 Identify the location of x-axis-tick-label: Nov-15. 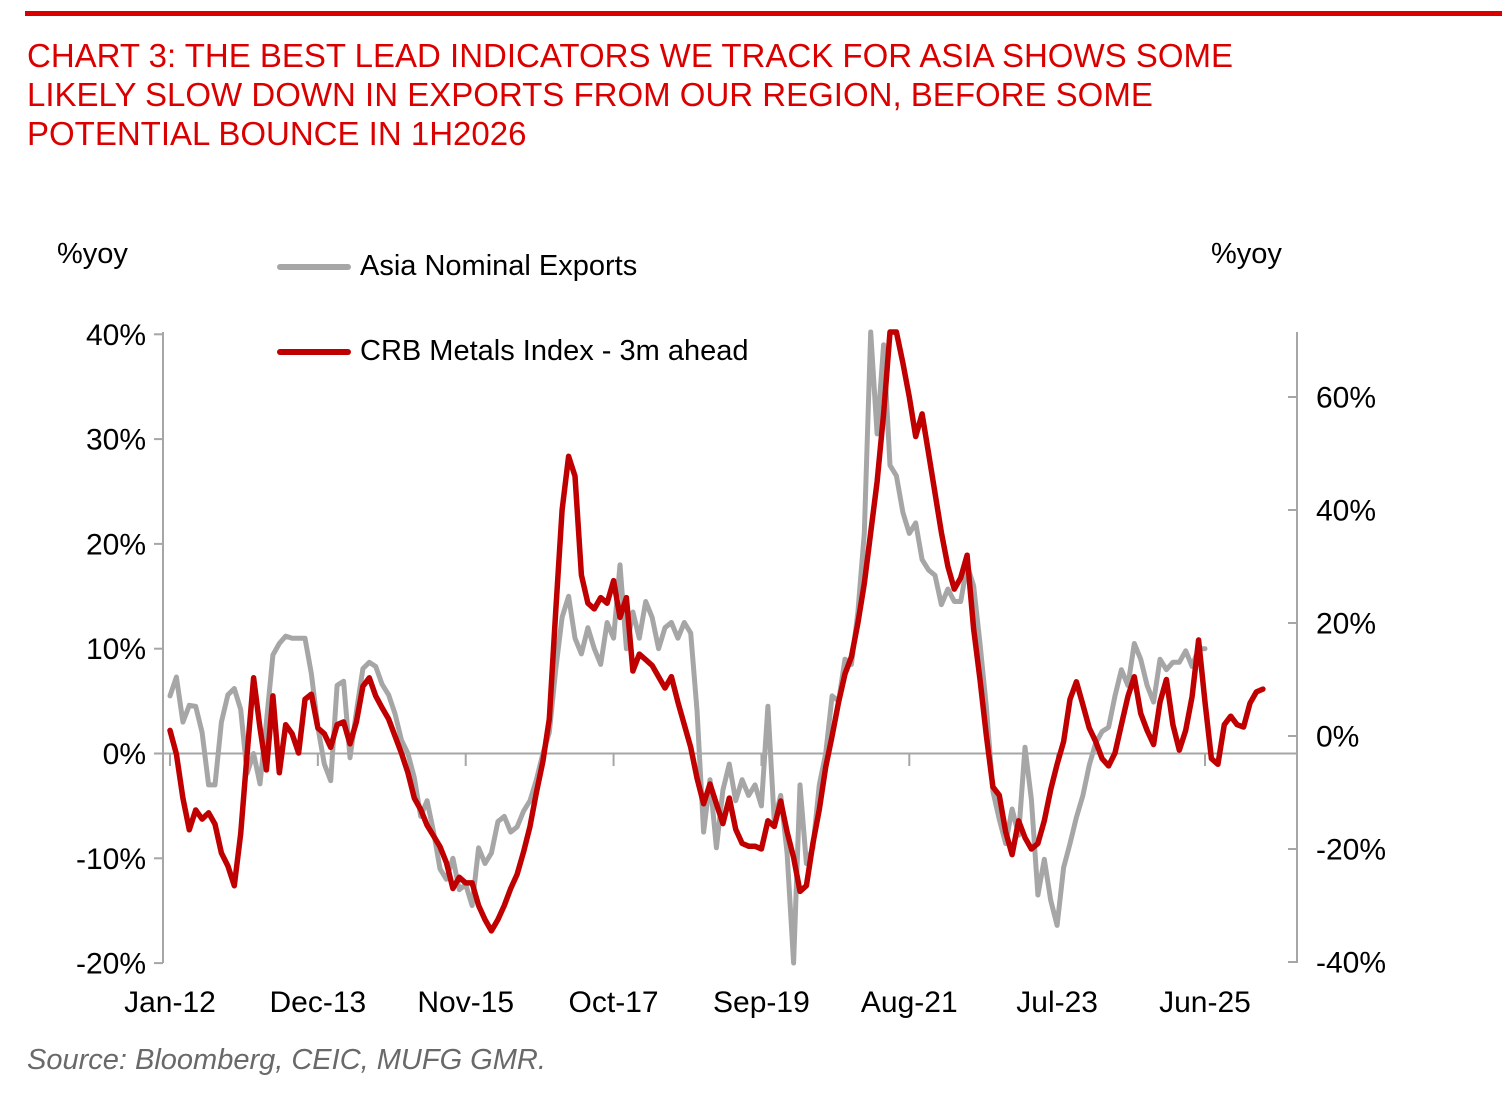
(465, 1002).